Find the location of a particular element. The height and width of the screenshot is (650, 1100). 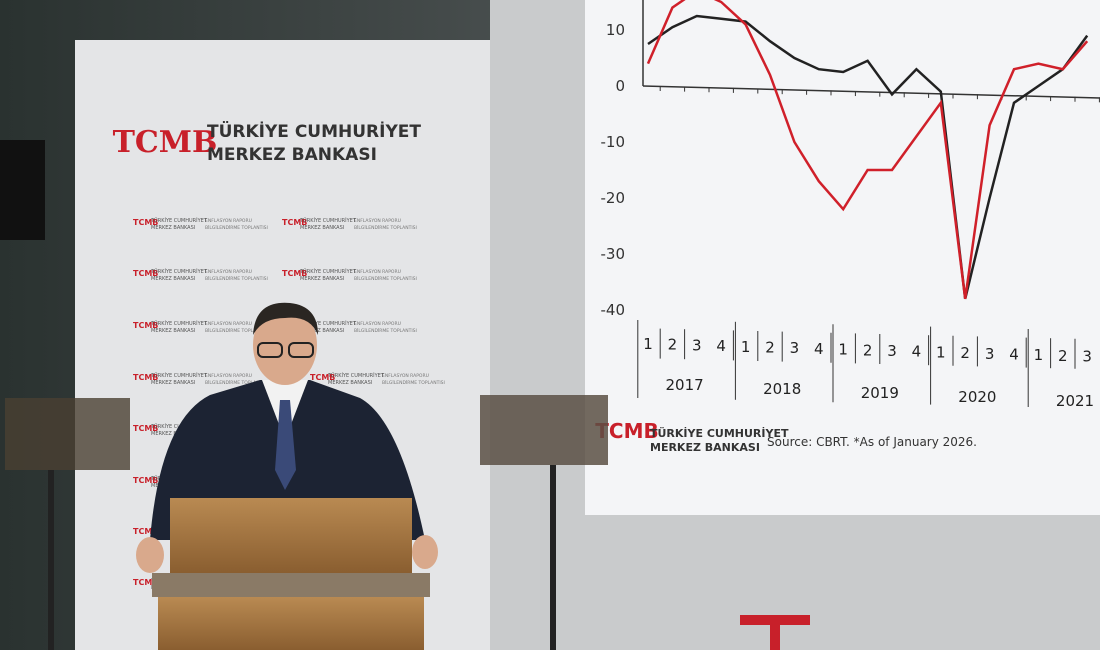

lectern-left is located at coordinates (67, 434).